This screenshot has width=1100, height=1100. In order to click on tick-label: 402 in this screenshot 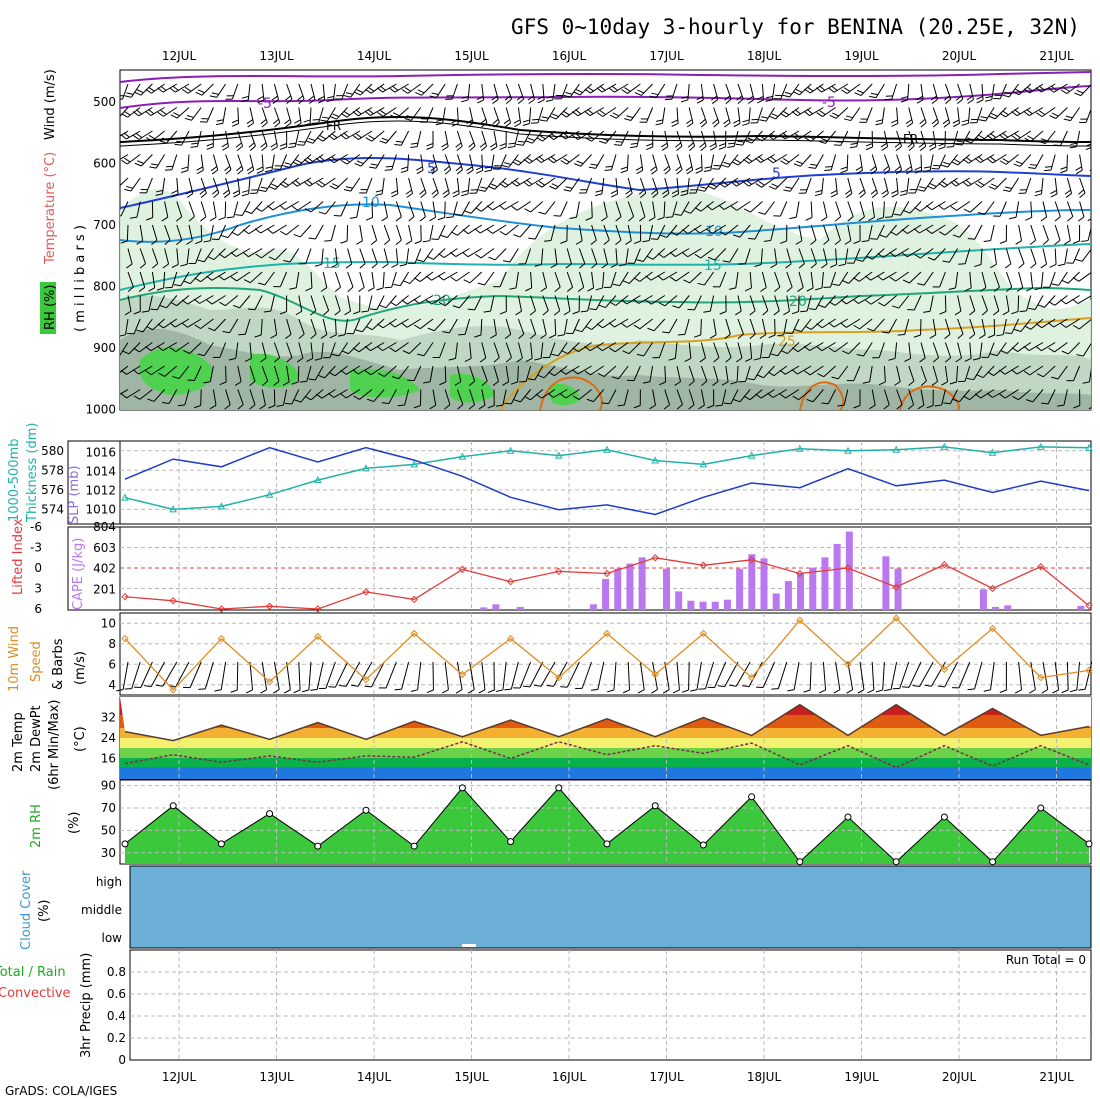, I will do `click(104, 569)`.